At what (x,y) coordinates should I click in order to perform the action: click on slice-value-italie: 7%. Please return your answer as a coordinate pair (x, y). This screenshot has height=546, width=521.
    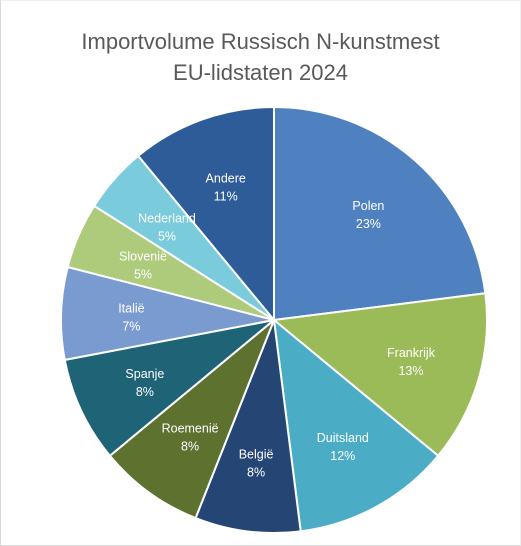
    Looking at the image, I should click on (131, 327).